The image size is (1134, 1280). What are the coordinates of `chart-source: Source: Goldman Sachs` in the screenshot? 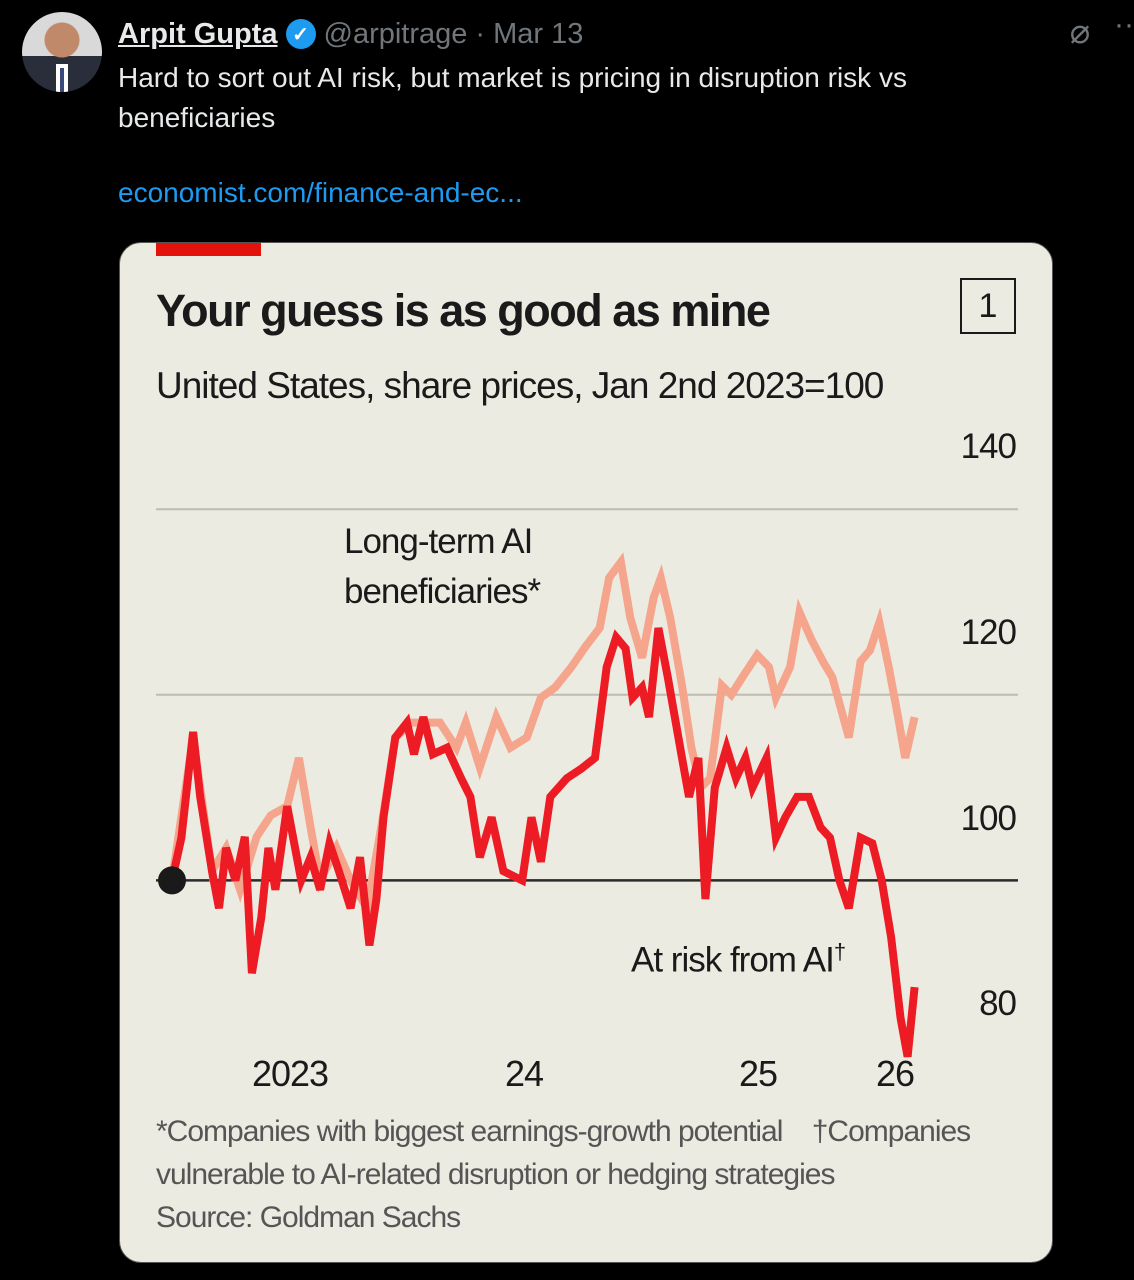 It's located at (308, 1217).